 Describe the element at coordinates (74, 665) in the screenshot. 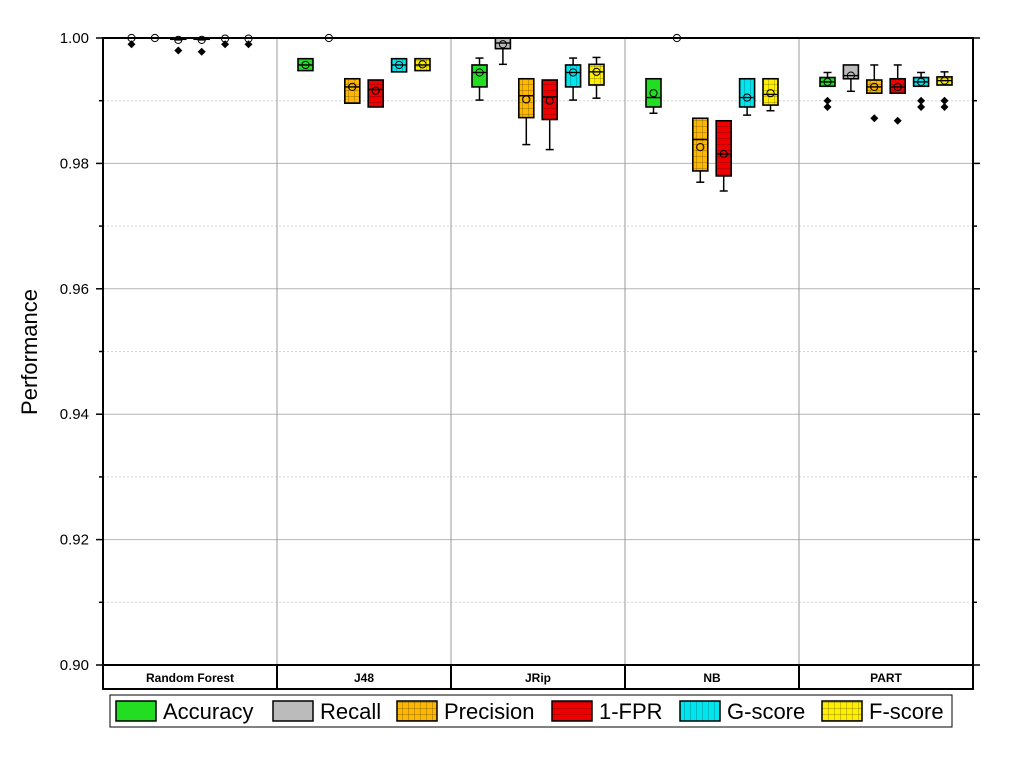

I see `y-tick-label: 0.90` at that location.